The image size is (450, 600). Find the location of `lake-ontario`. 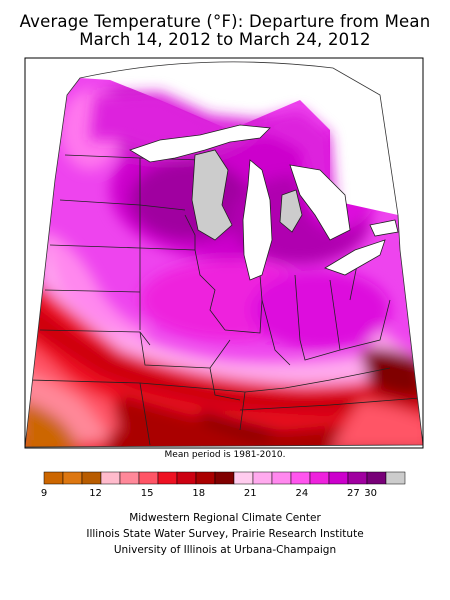

lake-ontario is located at coordinates (384, 228).